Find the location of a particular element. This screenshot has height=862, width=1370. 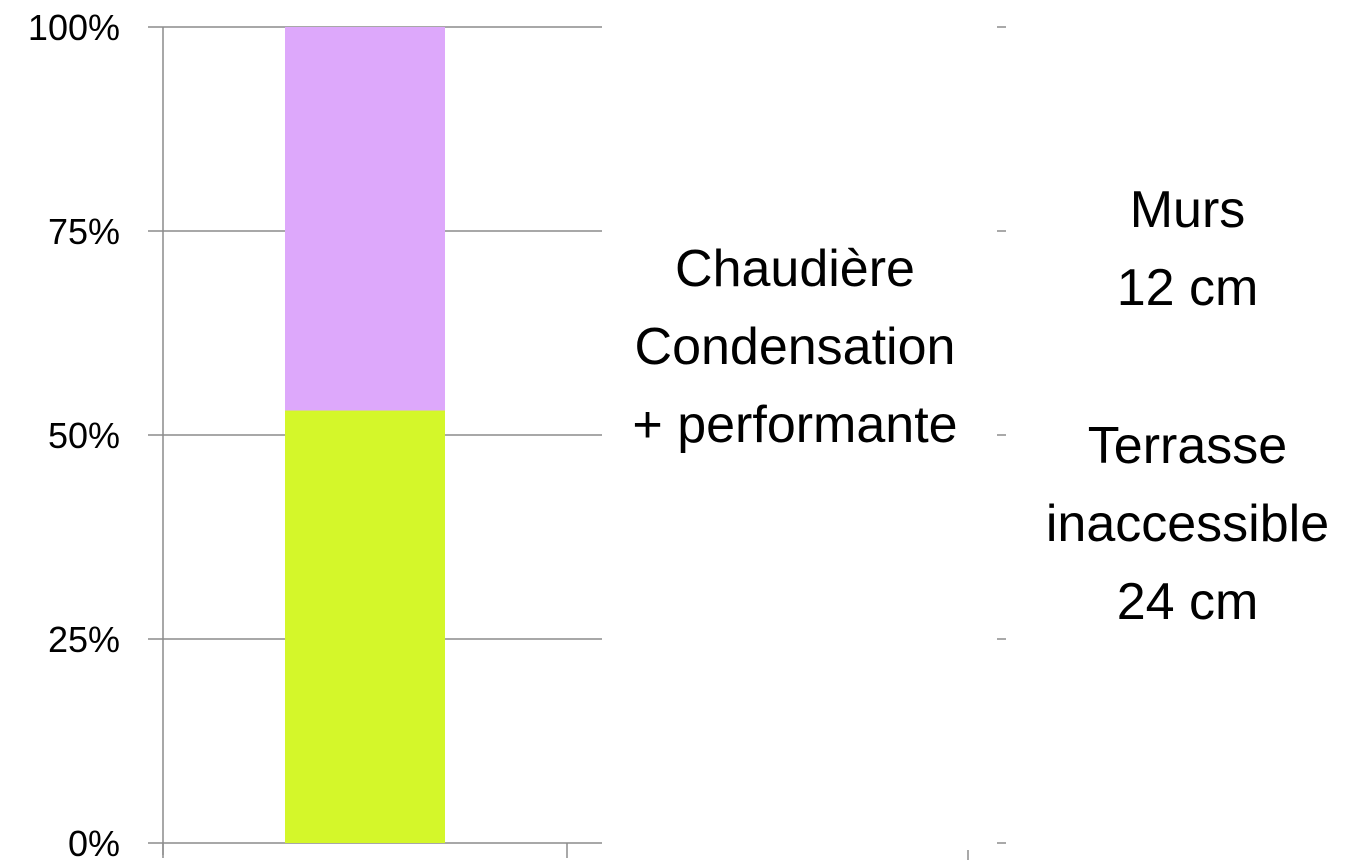

annotation-spacer is located at coordinates (1187, 367).